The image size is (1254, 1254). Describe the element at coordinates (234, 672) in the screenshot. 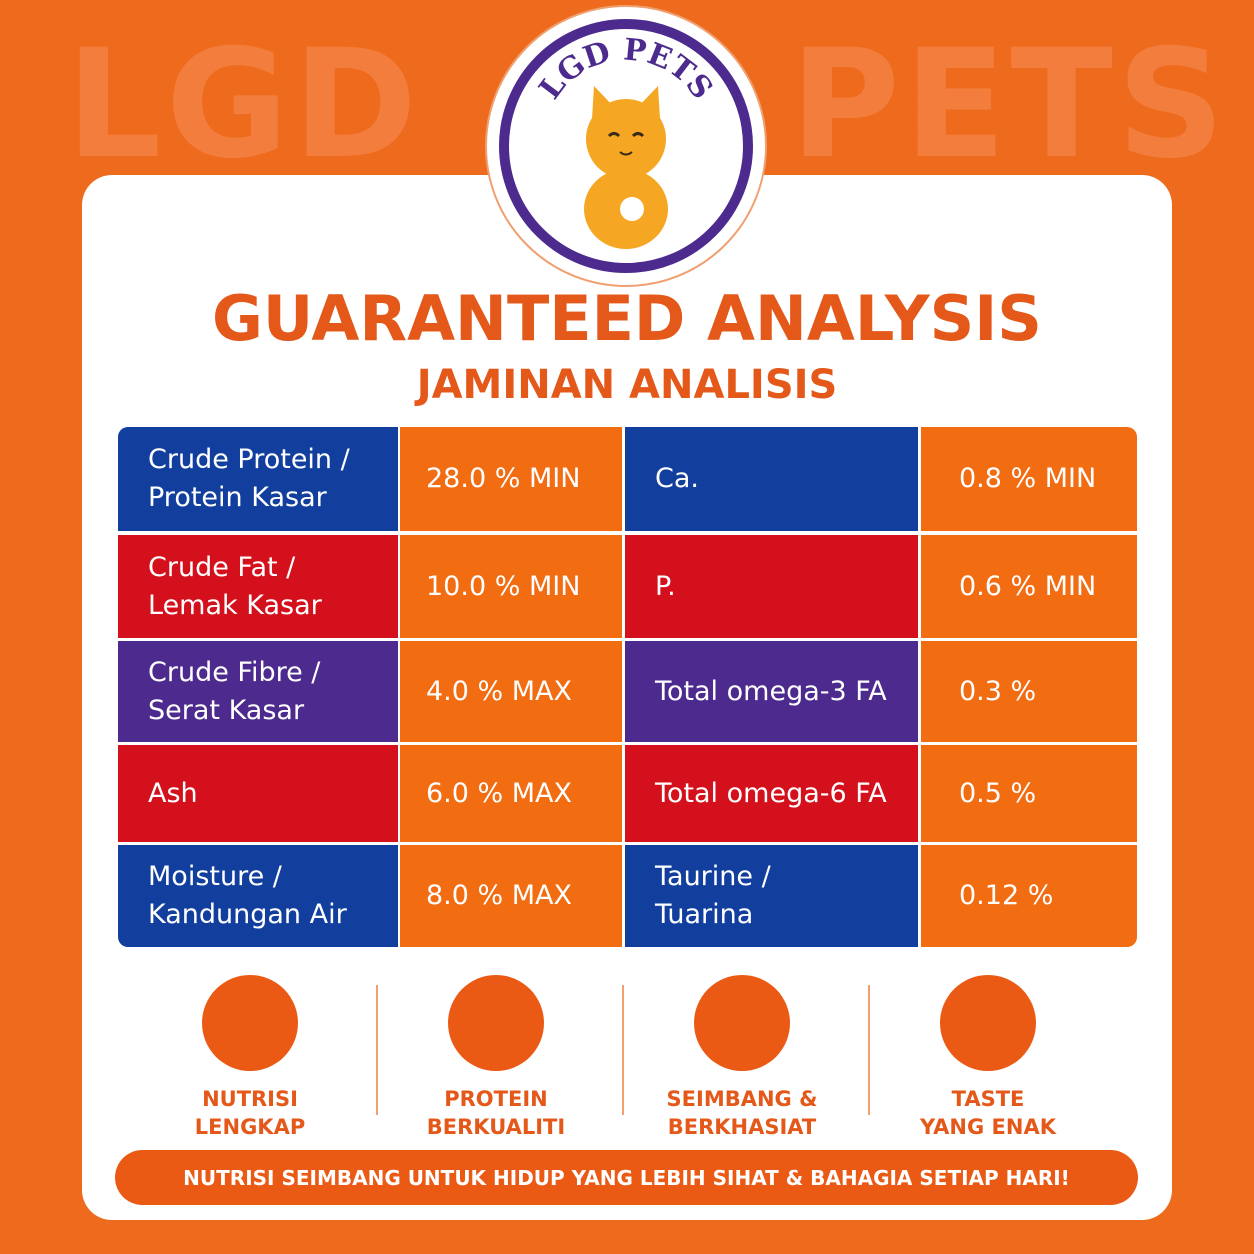

I see `label-line: Crude Fibre /` at that location.